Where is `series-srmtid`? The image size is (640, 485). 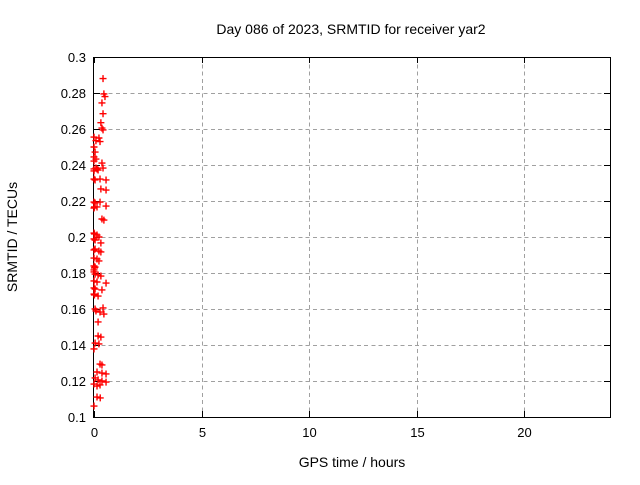
series-srmtid is located at coordinates (100, 242).